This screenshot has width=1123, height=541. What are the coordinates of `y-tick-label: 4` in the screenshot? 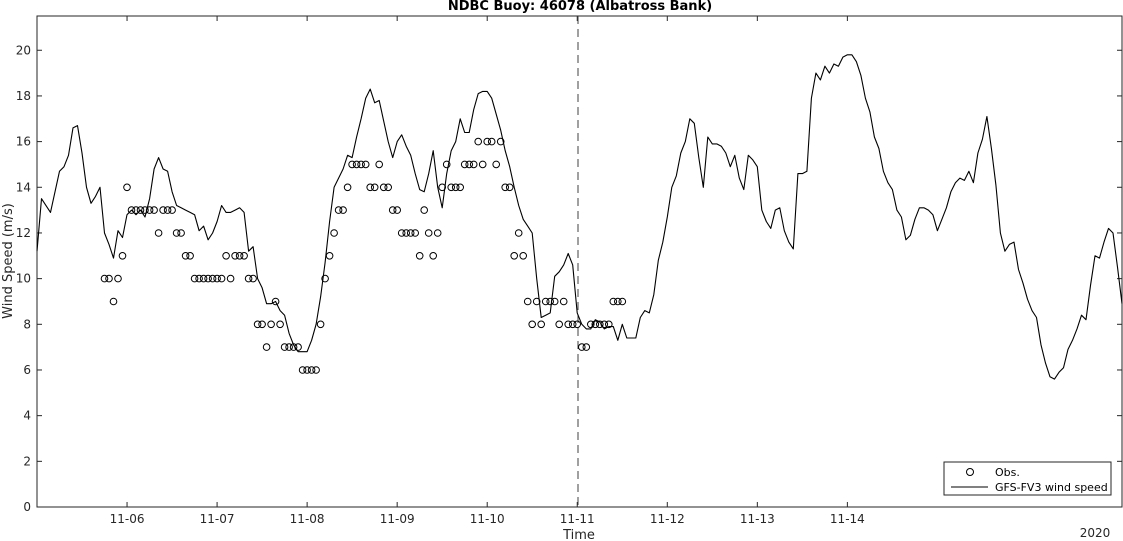 It's located at (27, 416).